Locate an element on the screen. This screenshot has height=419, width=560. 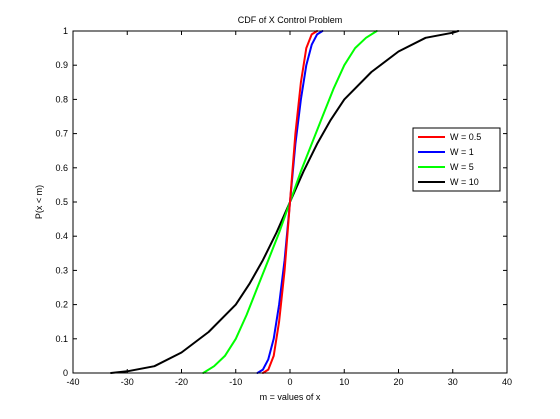
legend: W = 0.5 W = 1 W = 5 W = 10 is located at coordinates (456, 159).